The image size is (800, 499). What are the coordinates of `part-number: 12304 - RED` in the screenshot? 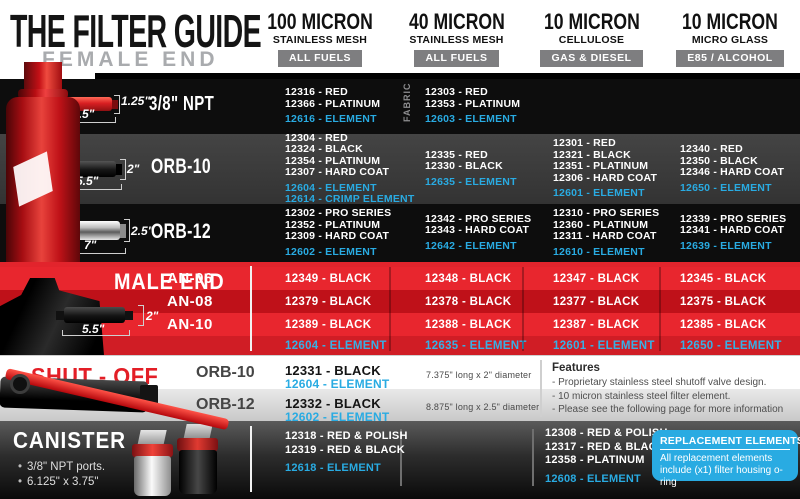 It's located at (316, 137).